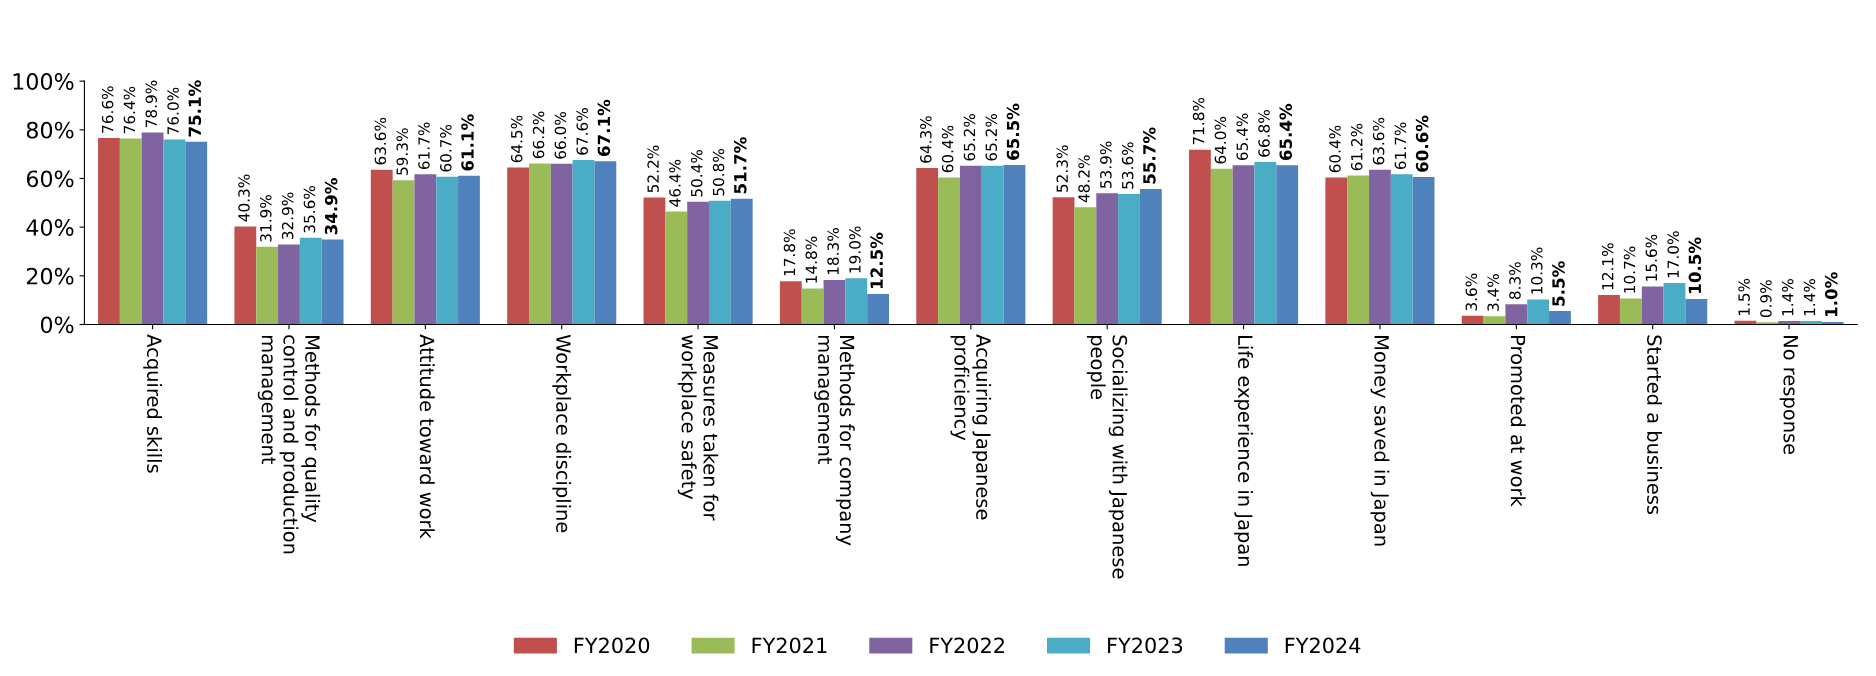 The width and height of the screenshot is (1876, 676). I want to click on data-label: 10.7%, so click(1629, 269).